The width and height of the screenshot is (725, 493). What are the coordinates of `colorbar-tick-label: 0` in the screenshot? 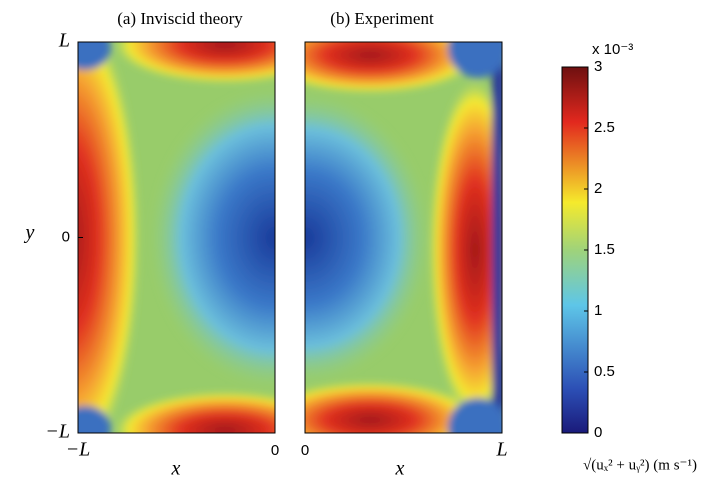 It's located at (598, 432).